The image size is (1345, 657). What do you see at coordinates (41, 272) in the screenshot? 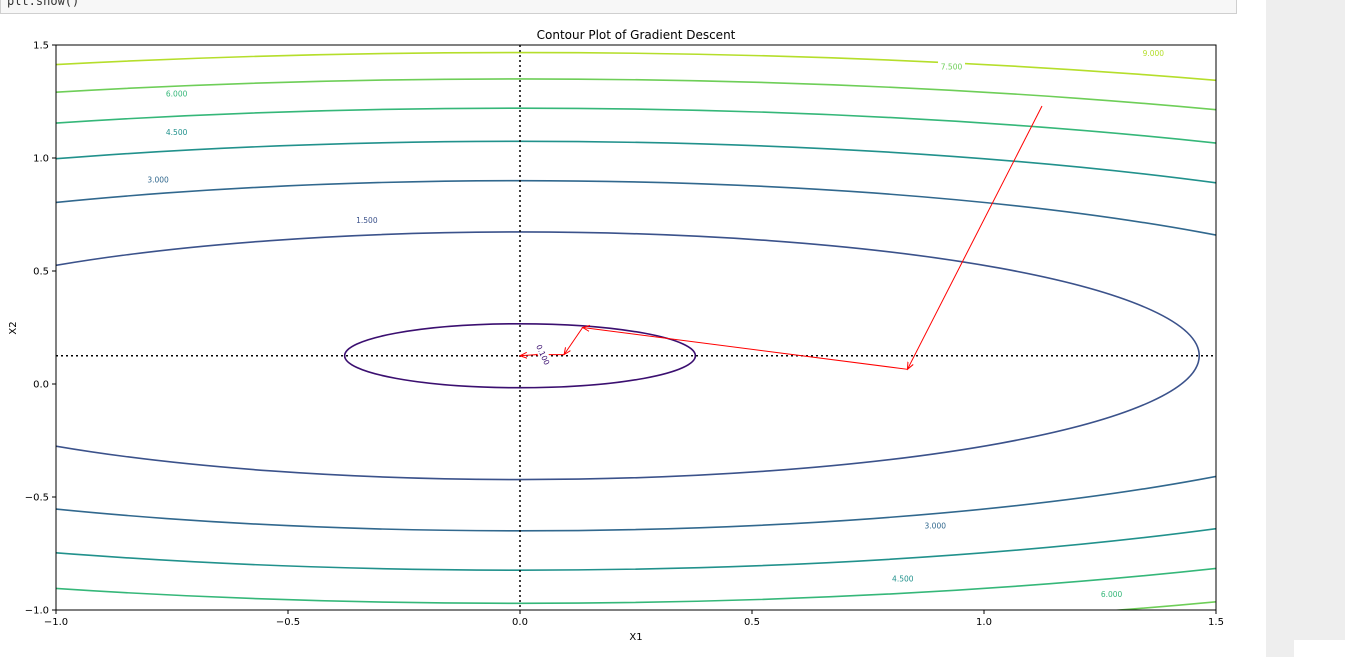
I see `y-tick-label: 0.5` at bounding box center [41, 272].